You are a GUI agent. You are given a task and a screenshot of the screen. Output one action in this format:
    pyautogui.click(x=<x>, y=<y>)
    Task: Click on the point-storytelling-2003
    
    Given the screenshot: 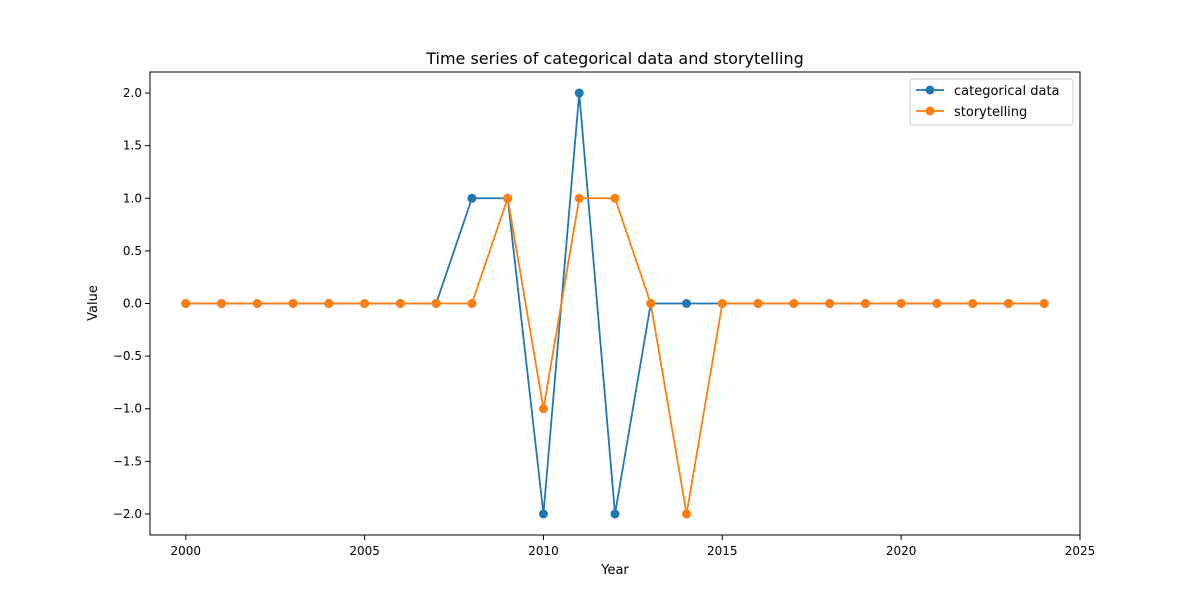 What is the action you would take?
    pyautogui.click(x=293, y=303)
    